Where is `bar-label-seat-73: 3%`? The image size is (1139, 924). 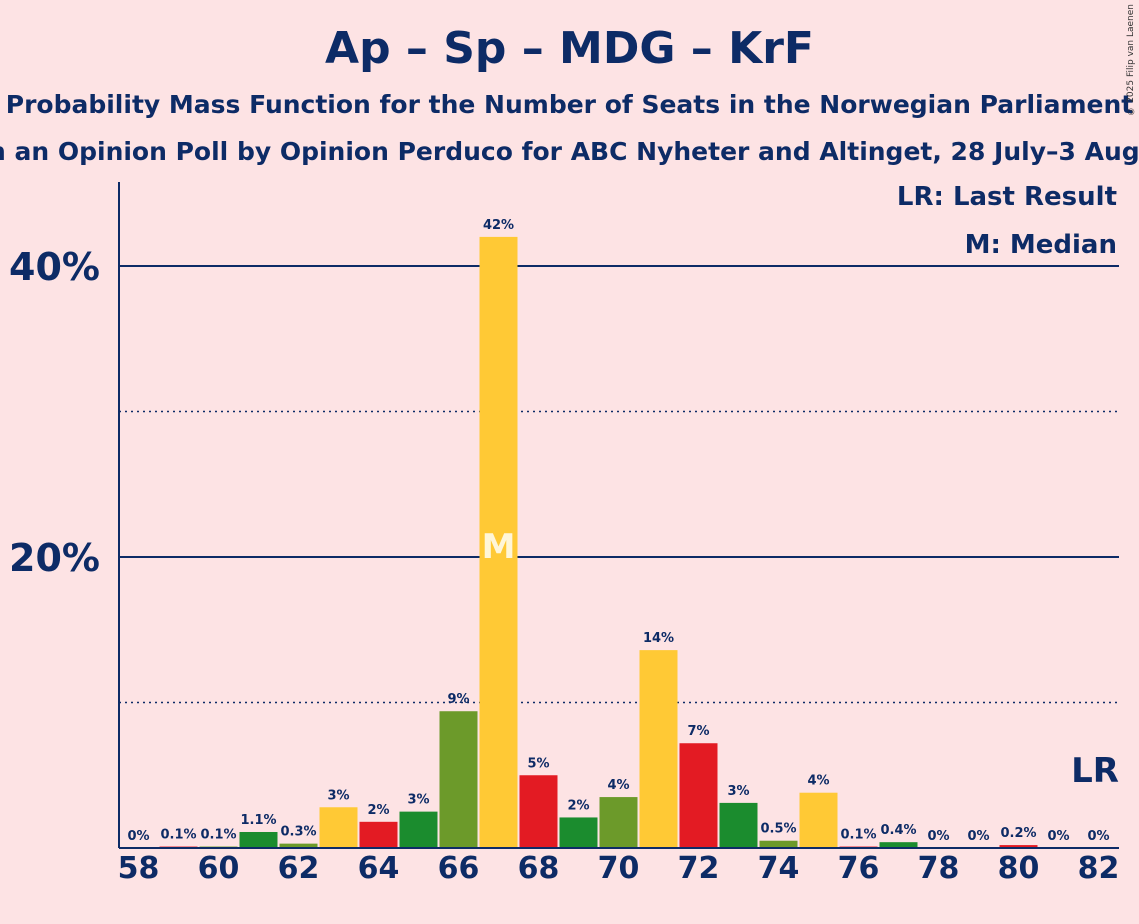
bar-label-seat-73: 3% is located at coordinates (738, 791).